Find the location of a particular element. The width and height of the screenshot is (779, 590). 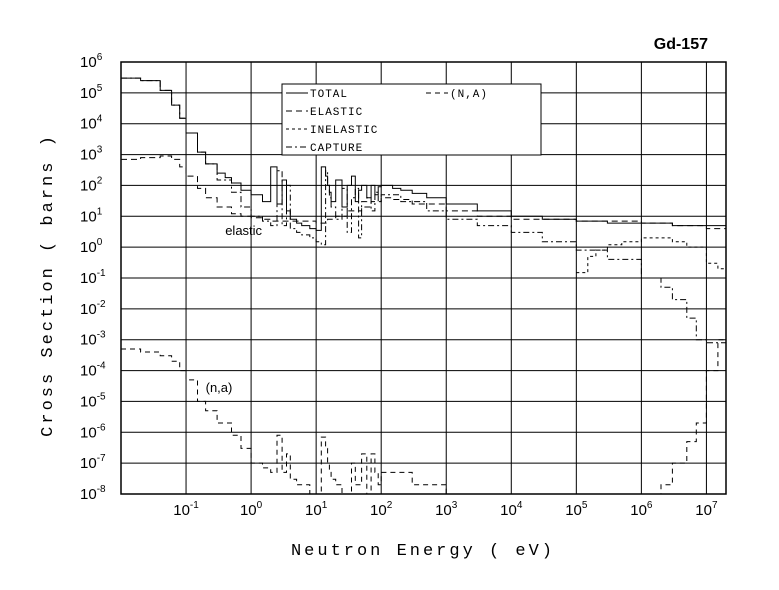

legend-box is located at coordinates (411, 119).